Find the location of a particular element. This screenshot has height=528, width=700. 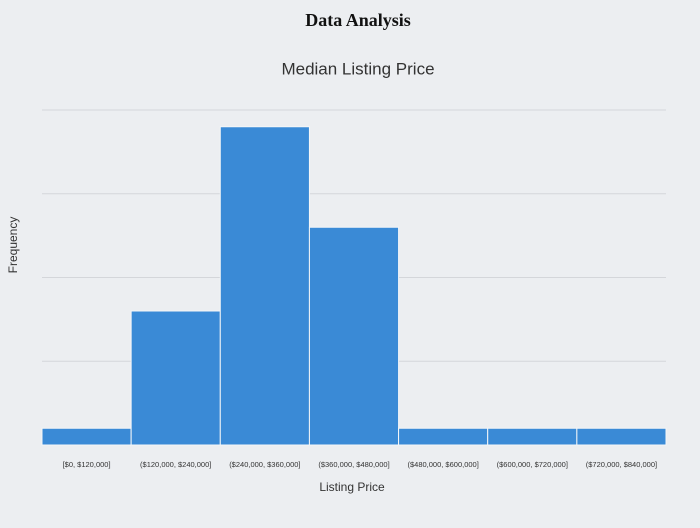

x-tick-label: [$0, $120,000] is located at coordinates (87, 464).